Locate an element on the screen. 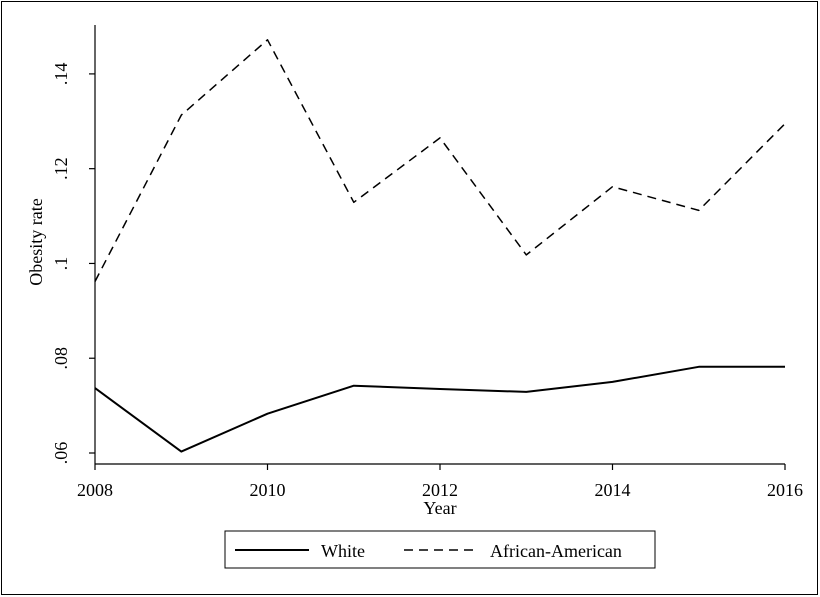 This screenshot has height=597, width=820. x-ticks: 2008 2010 2012 2014 2016 is located at coordinates (440, 482).